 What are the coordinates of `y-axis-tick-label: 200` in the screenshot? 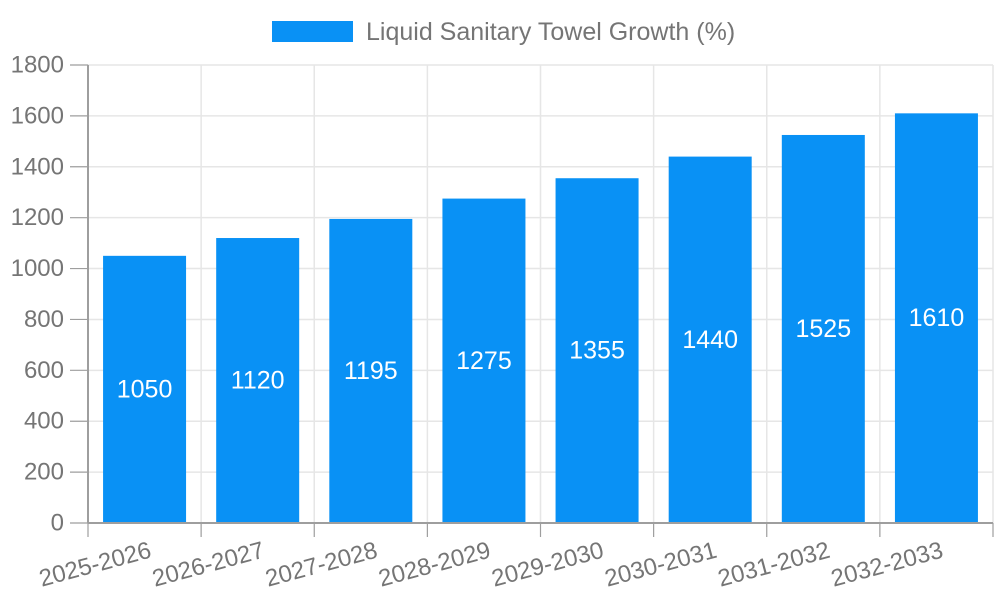 It's located at (44, 472).